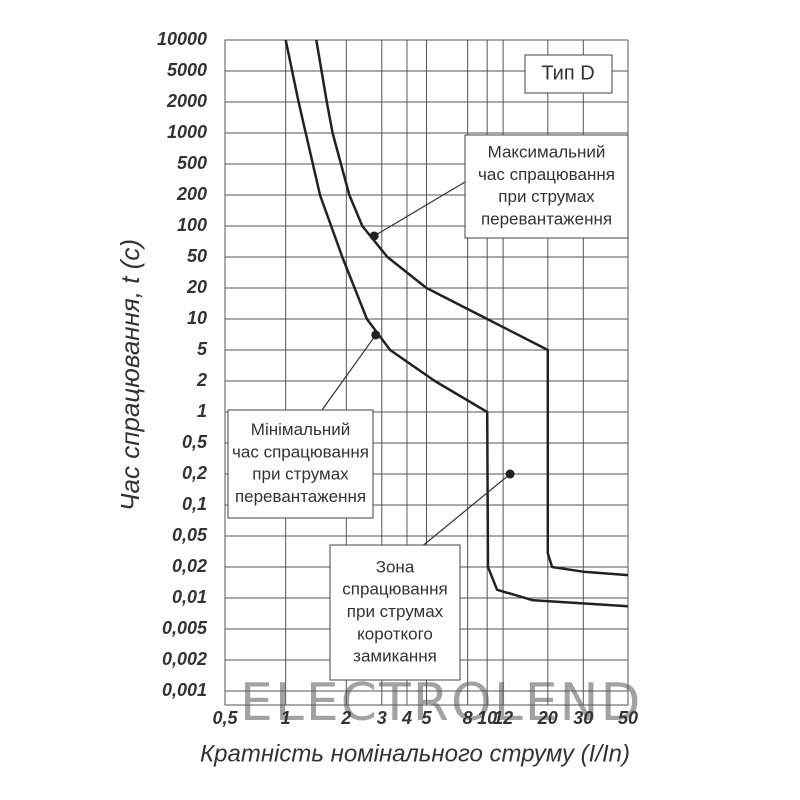  Describe the element at coordinates (189, 566) in the screenshot. I see `y-tick-label: 0,02` at that location.